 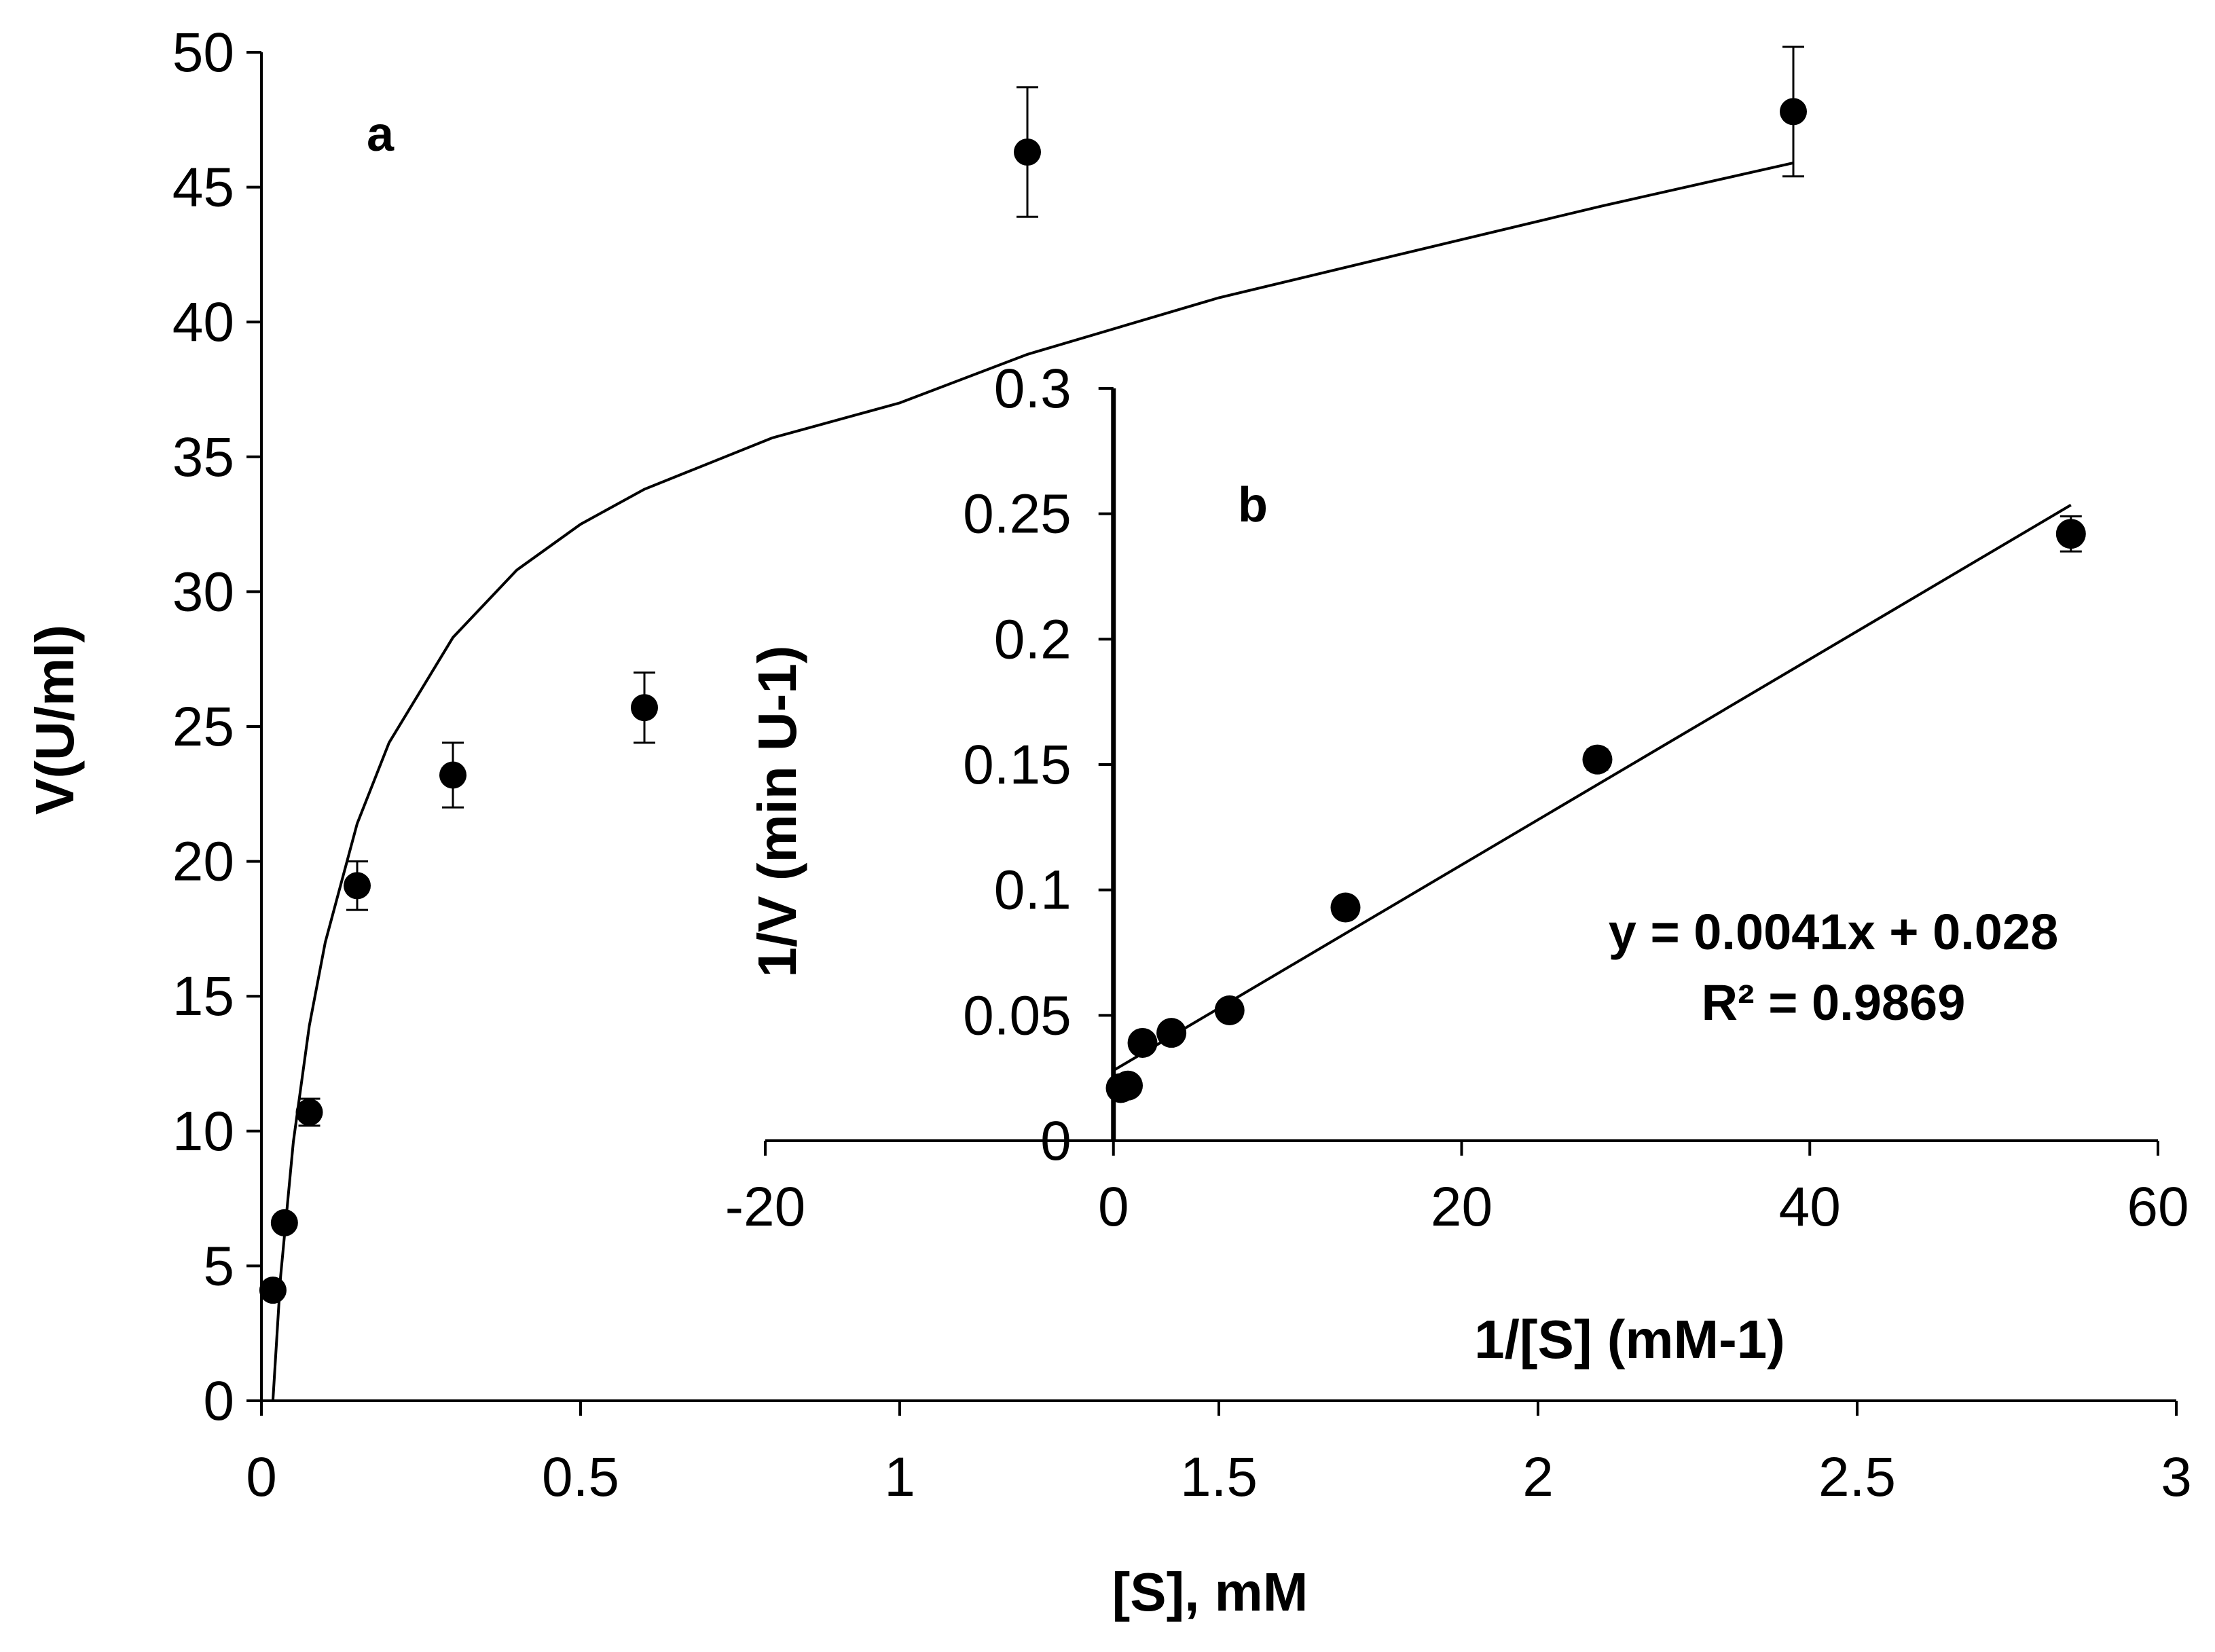 I want to click on panel-a-y-tick-label: 50, so click(x=203, y=53).